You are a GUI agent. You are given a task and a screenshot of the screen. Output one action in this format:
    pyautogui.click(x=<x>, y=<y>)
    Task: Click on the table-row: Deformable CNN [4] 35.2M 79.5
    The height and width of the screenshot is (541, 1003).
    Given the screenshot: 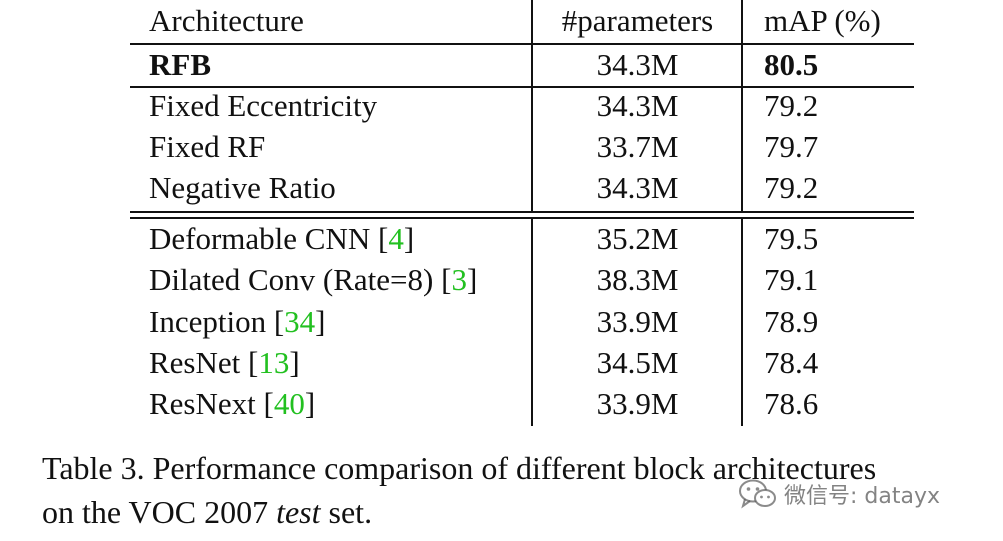 What is the action you would take?
    pyautogui.click(x=522, y=239)
    